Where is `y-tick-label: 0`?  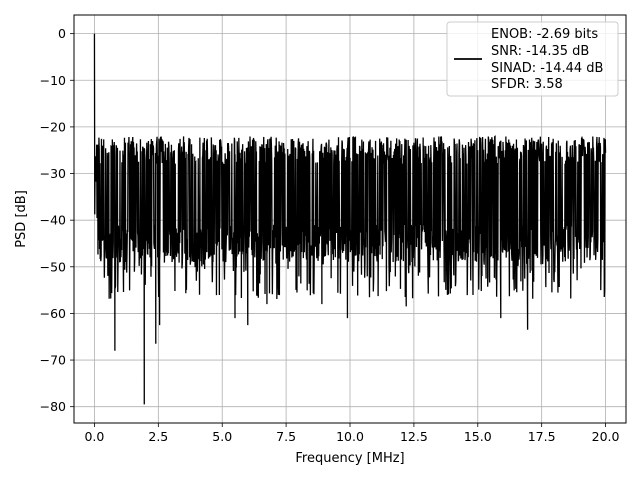 y-tick-label: 0 is located at coordinates (62, 33).